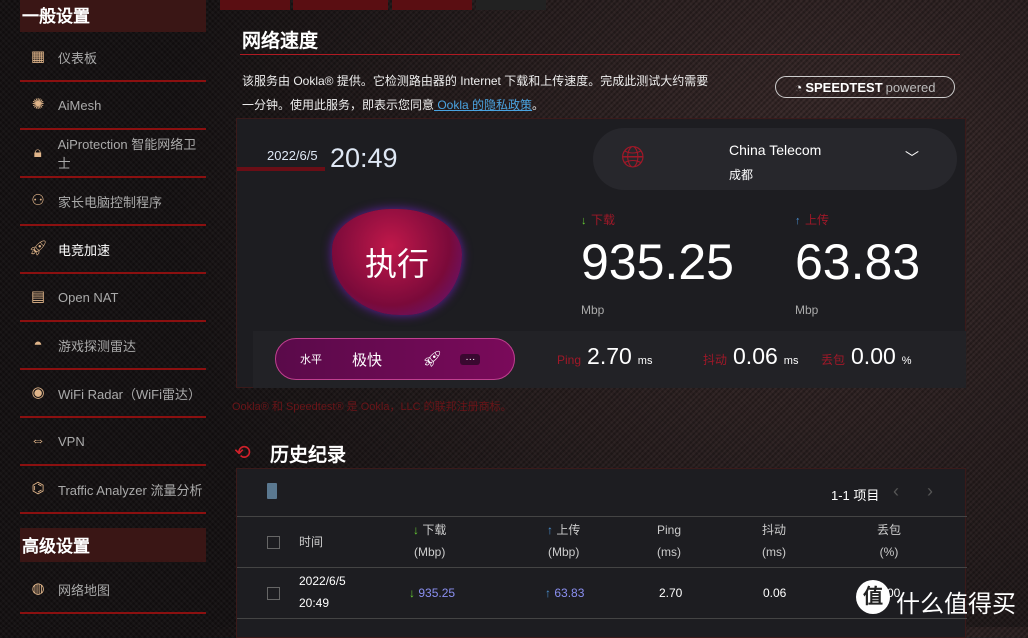 The height and width of the screenshot is (638, 1028). Describe the element at coordinates (602, 220) in the screenshot. I see `download-label: 下载` at that location.